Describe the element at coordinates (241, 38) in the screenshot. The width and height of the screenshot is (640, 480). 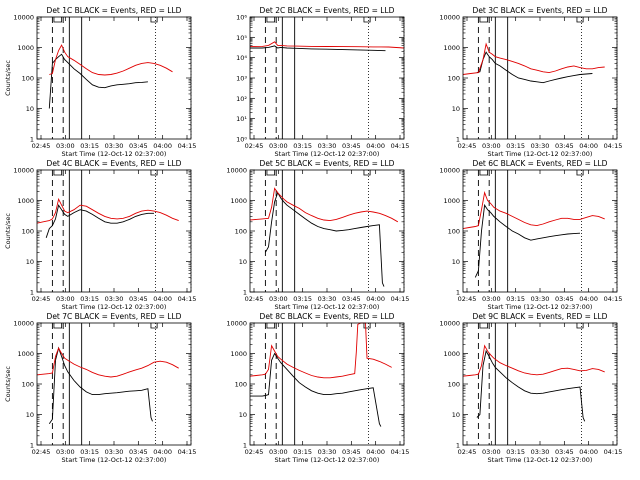
I see `y-tick-label: 10⁵` at that location.